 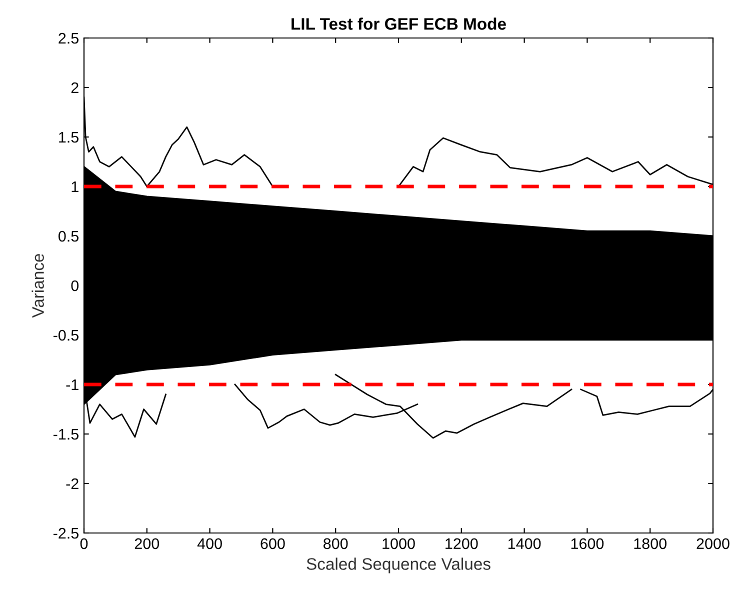 What do you see at coordinates (74, 88) in the screenshot?
I see `y-tick-label: 2` at bounding box center [74, 88].